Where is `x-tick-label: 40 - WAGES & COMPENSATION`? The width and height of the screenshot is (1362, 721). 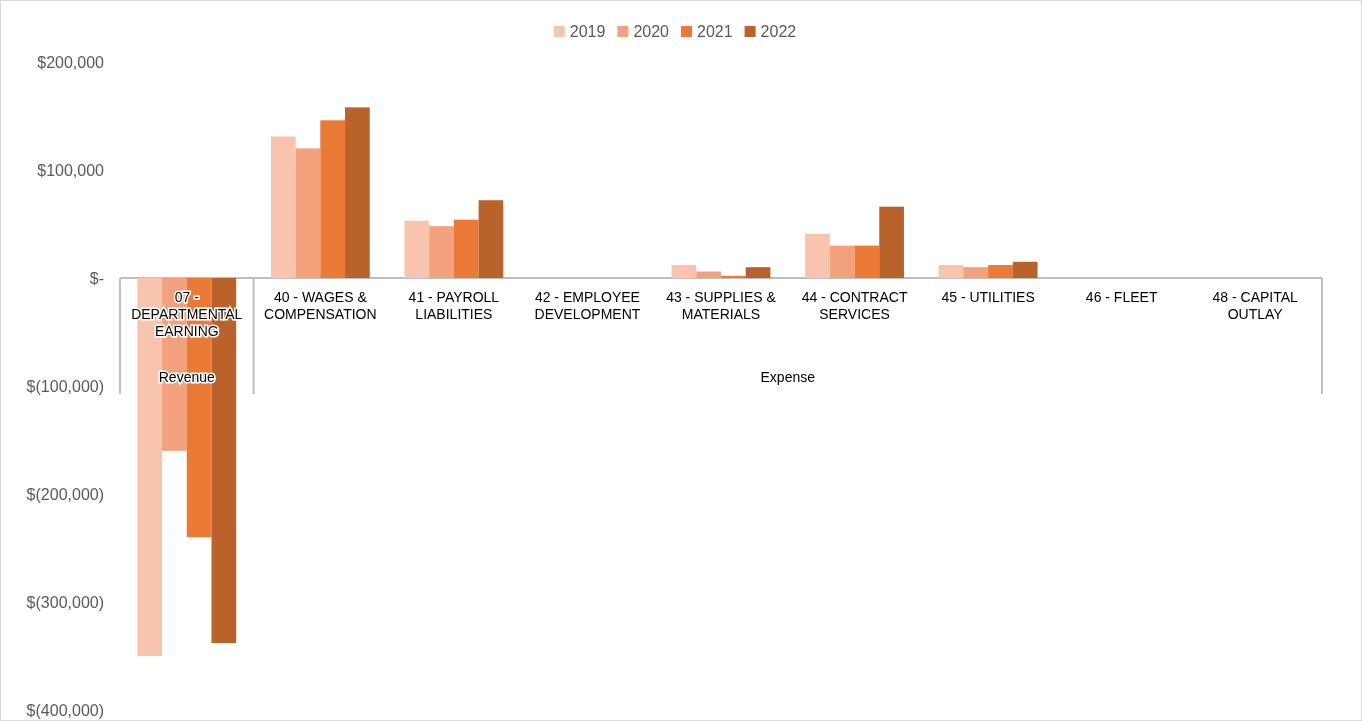 x-tick-label: 40 - WAGES & COMPENSATION is located at coordinates (320, 305).